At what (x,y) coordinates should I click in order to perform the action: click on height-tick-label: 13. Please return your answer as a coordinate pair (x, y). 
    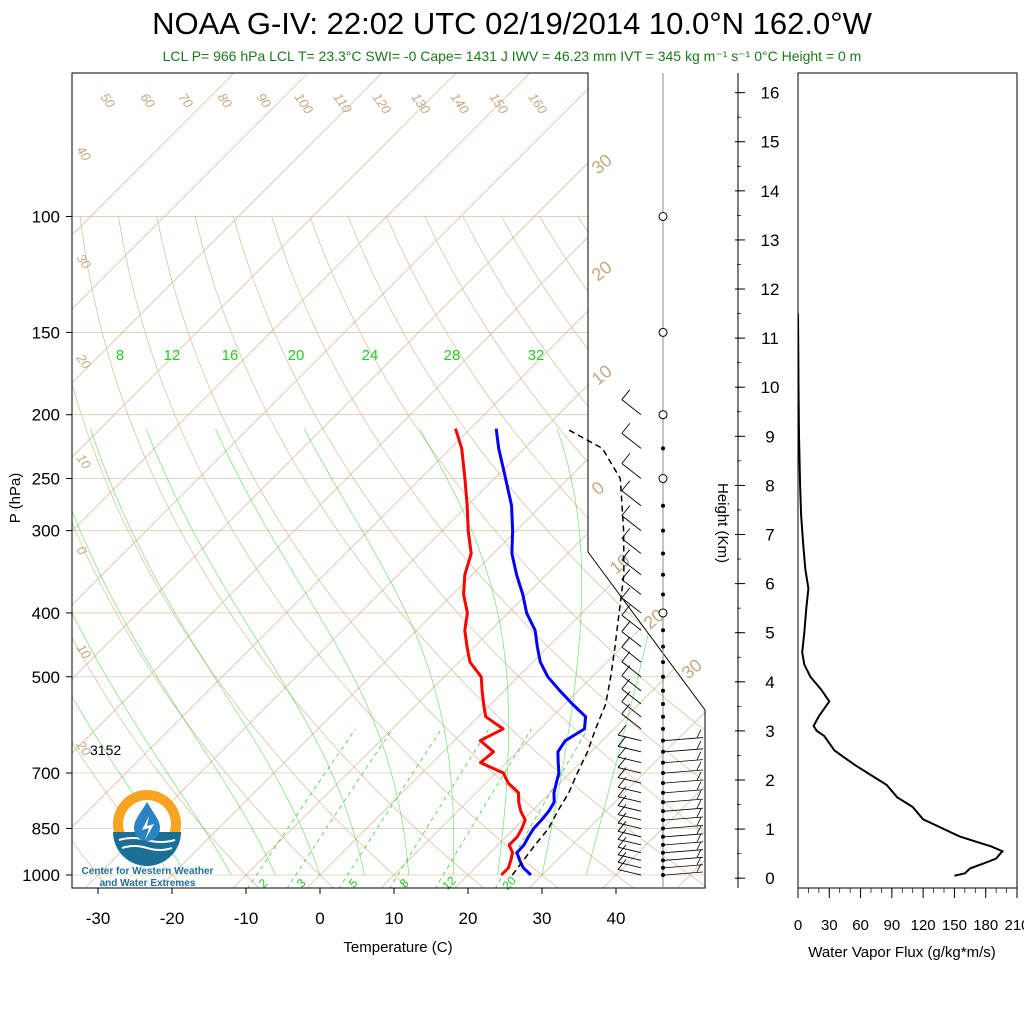
    Looking at the image, I should click on (770, 240).